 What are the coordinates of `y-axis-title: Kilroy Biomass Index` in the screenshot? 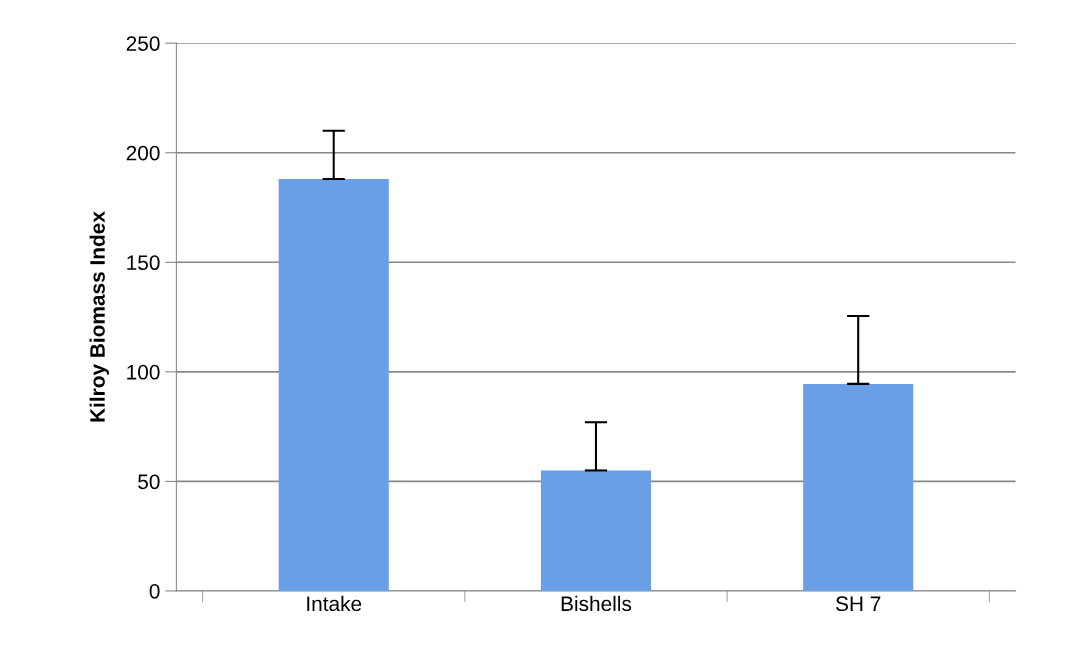 It's located at (99, 316).